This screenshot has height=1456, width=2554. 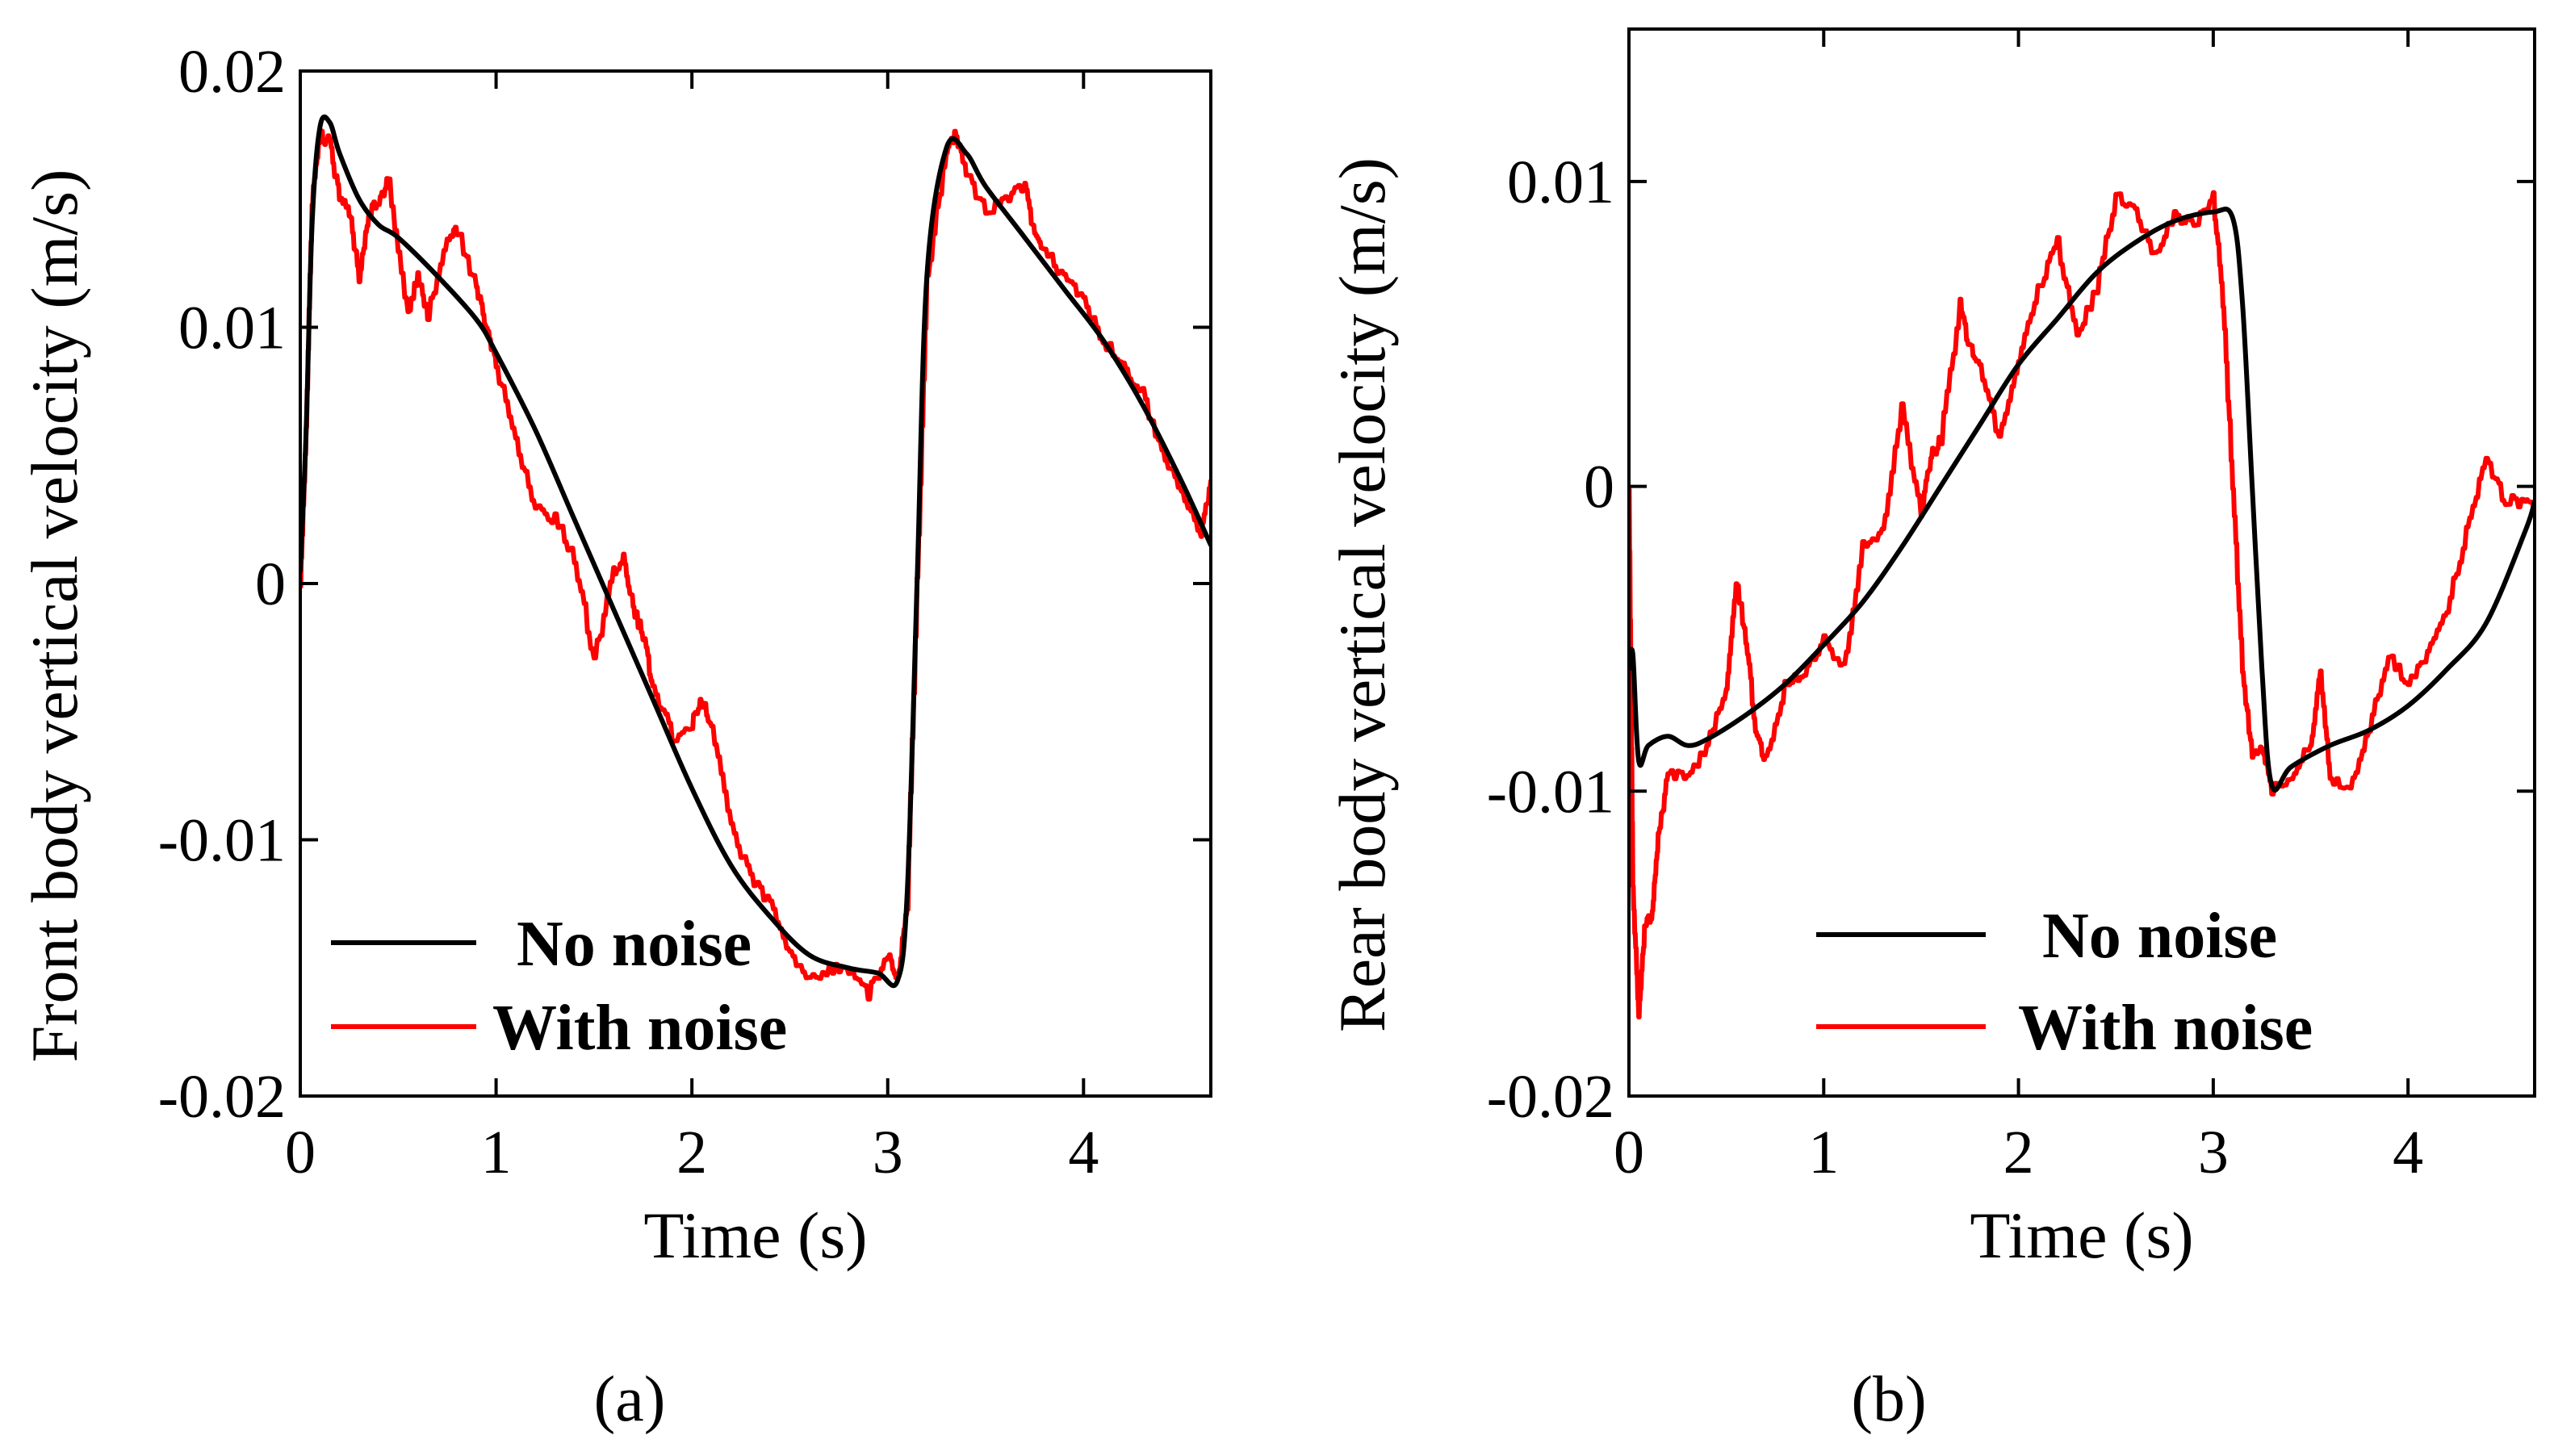 I want to click on y-axis-label: Front body vertical velocity (m/s), so click(x=55, y=616).